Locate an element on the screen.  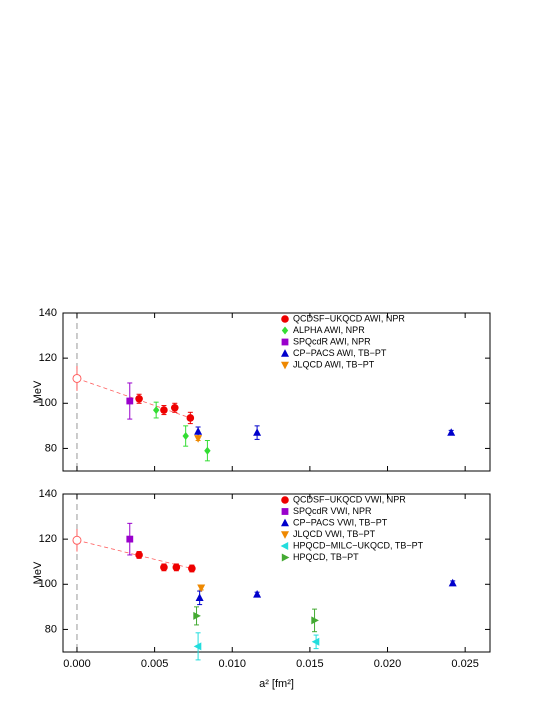
legend-label: CP−PACS VWI, TB−PT is located at coordinates (340, 522).